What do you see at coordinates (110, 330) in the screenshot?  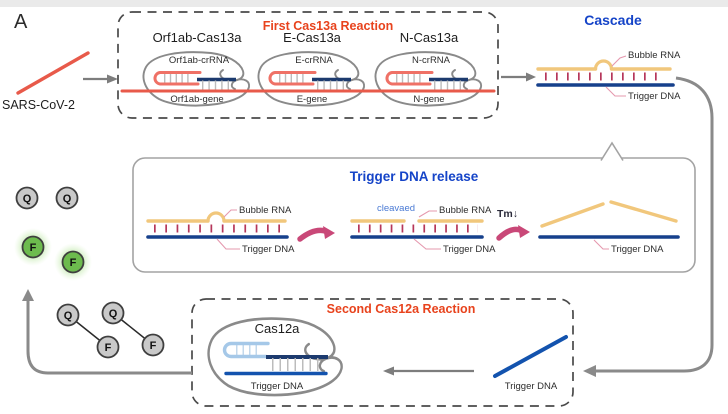 I see `quenched-reporter-probes: Q F Q F` at bounding box center [110, 330].